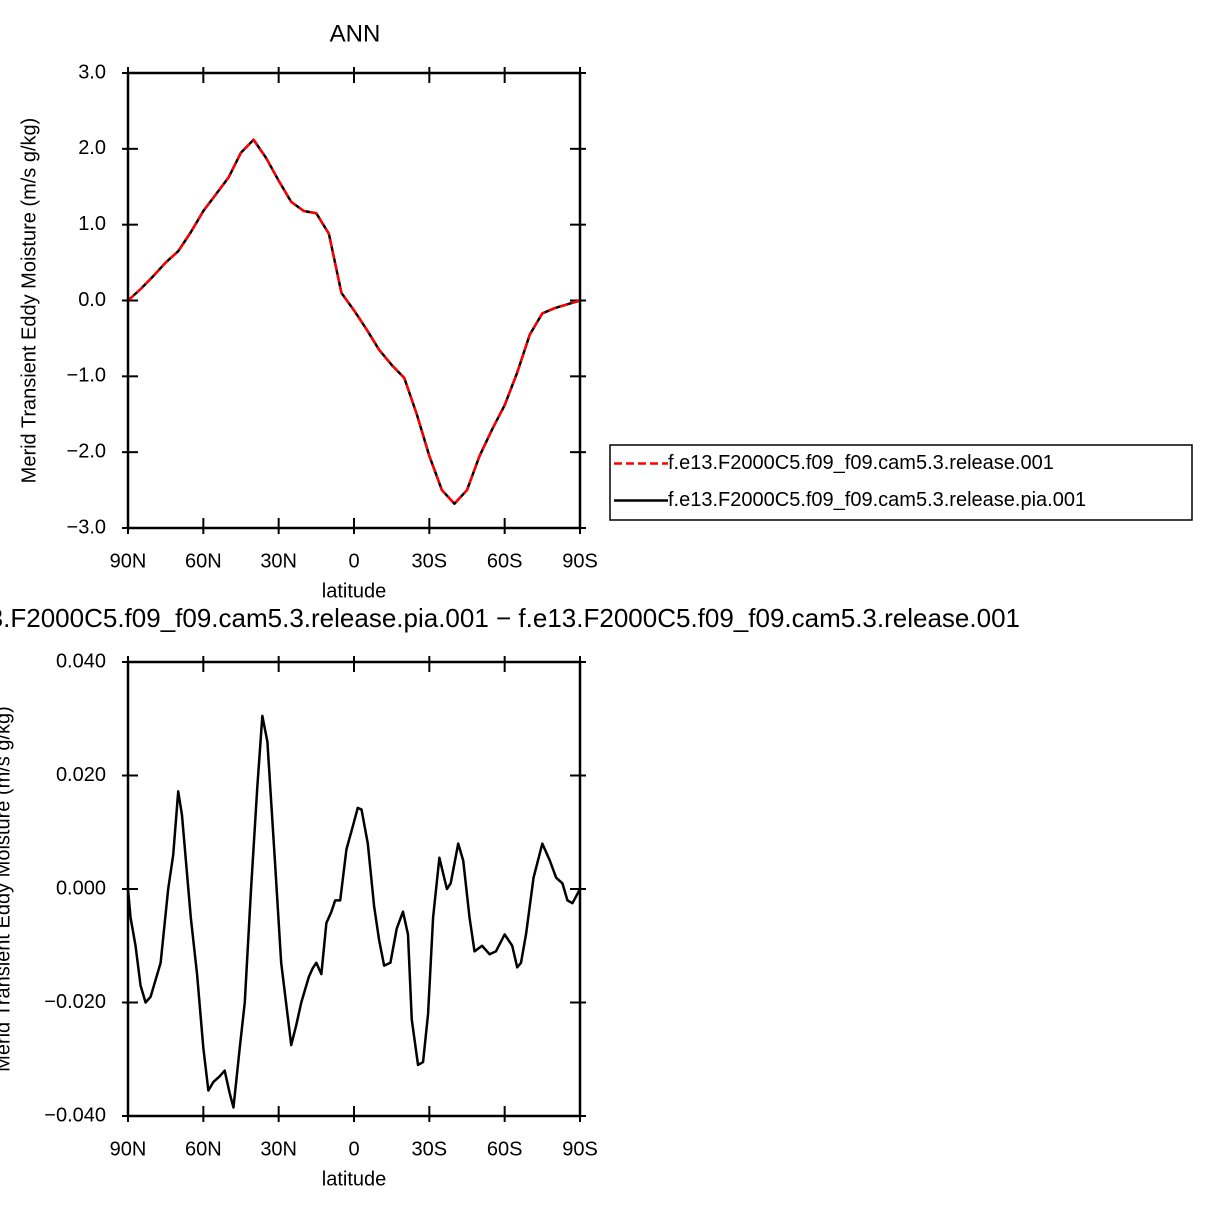  Describe the element at coordinates (901, 482) in the screenshot. I see `legend-box` at that location.